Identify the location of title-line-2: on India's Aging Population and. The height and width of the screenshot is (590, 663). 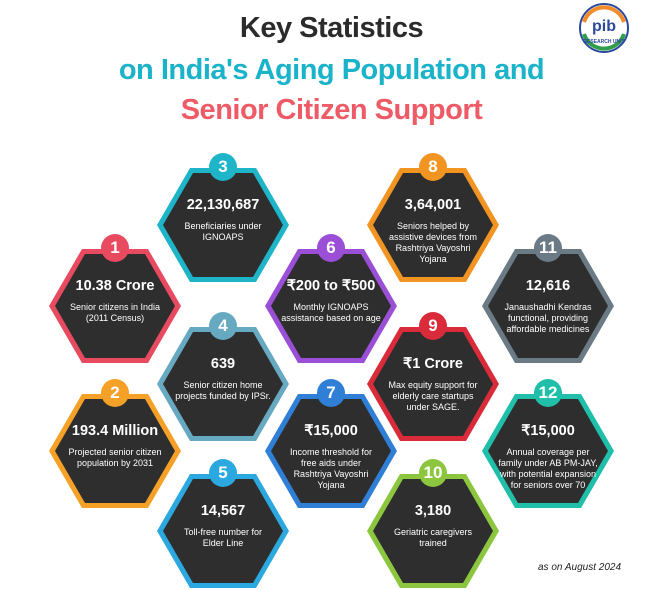
(331, 70).